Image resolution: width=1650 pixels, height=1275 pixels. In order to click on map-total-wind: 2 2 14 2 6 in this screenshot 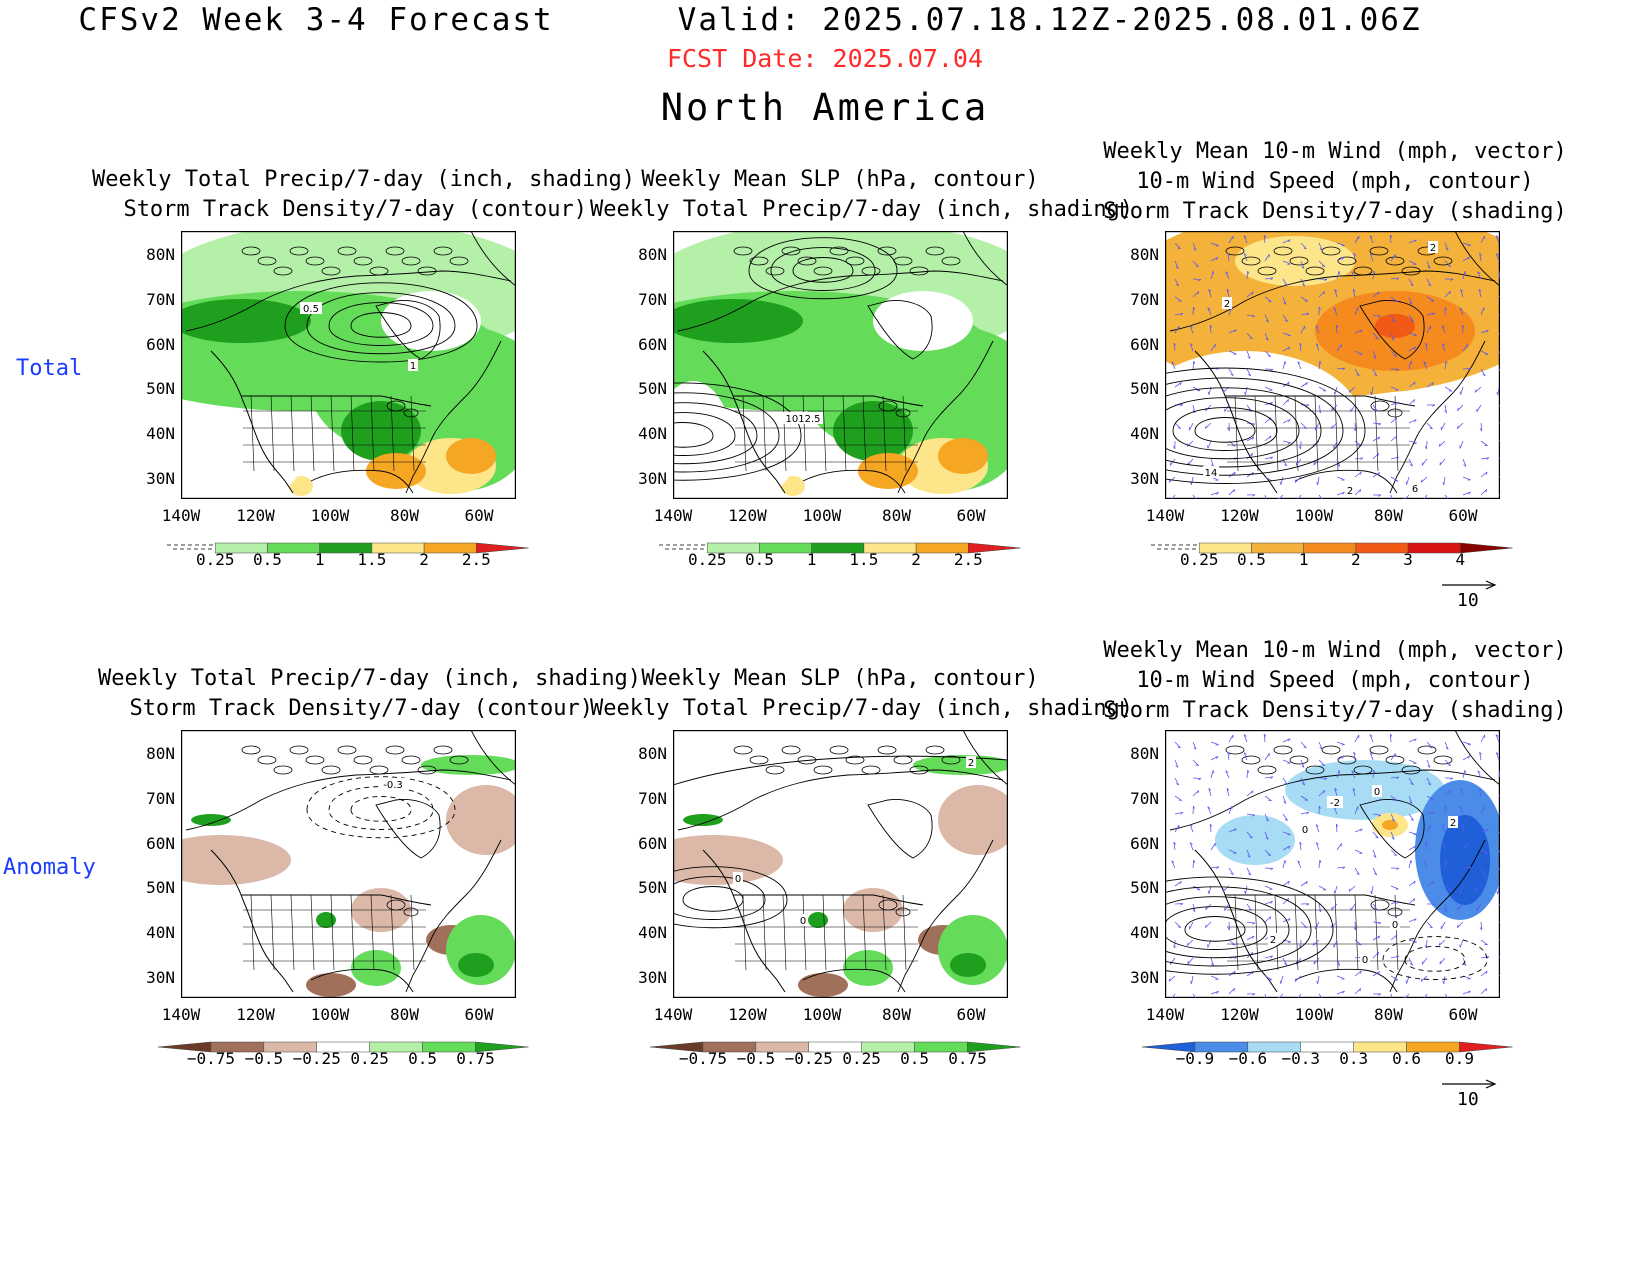, I will do `click(1332, 365)`.